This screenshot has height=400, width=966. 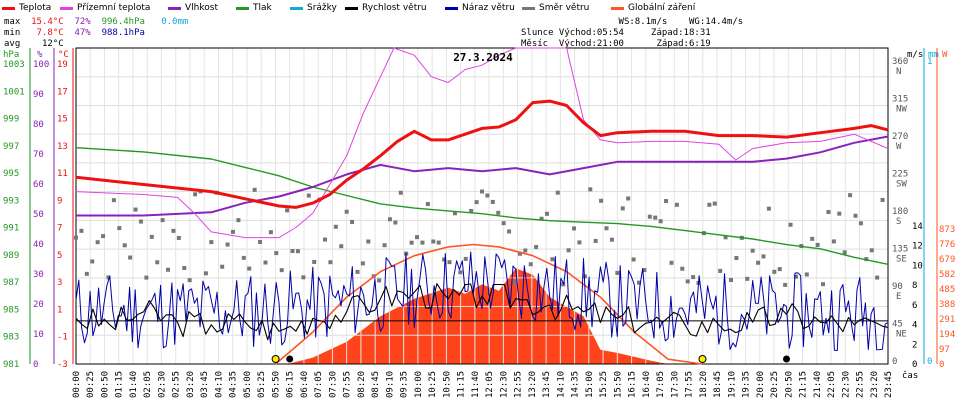 What do you see at coordinates (947, 320) in the screenshot?
I see `watt-tick-label: 291` at bounding box center [947, 320].